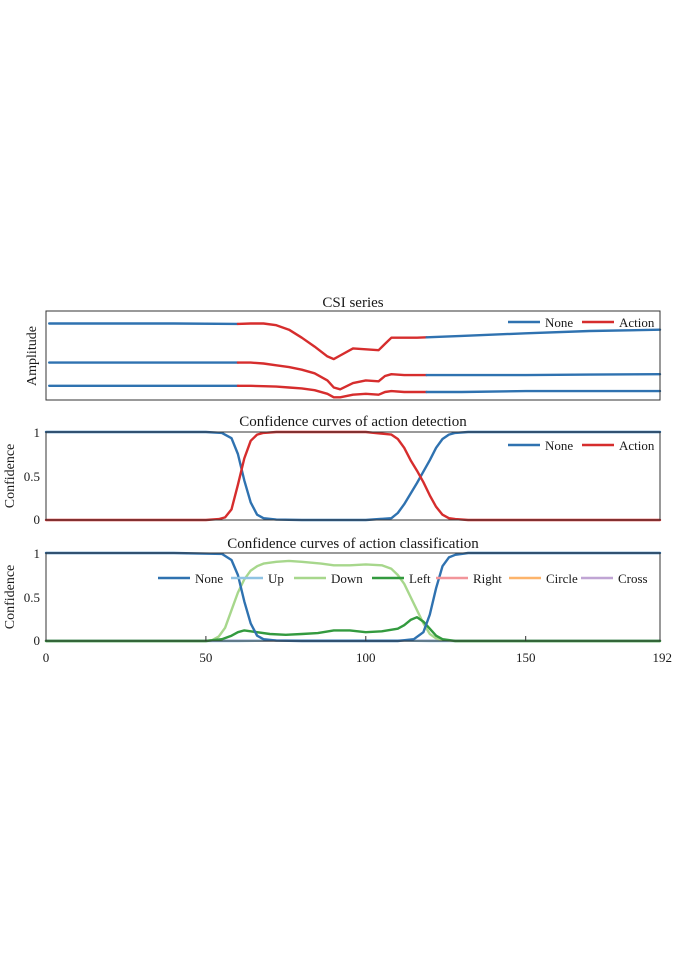 This screenshot has width=676, height=956. I want to click on csi-line-1-none-segment-end, so click(543, 333).